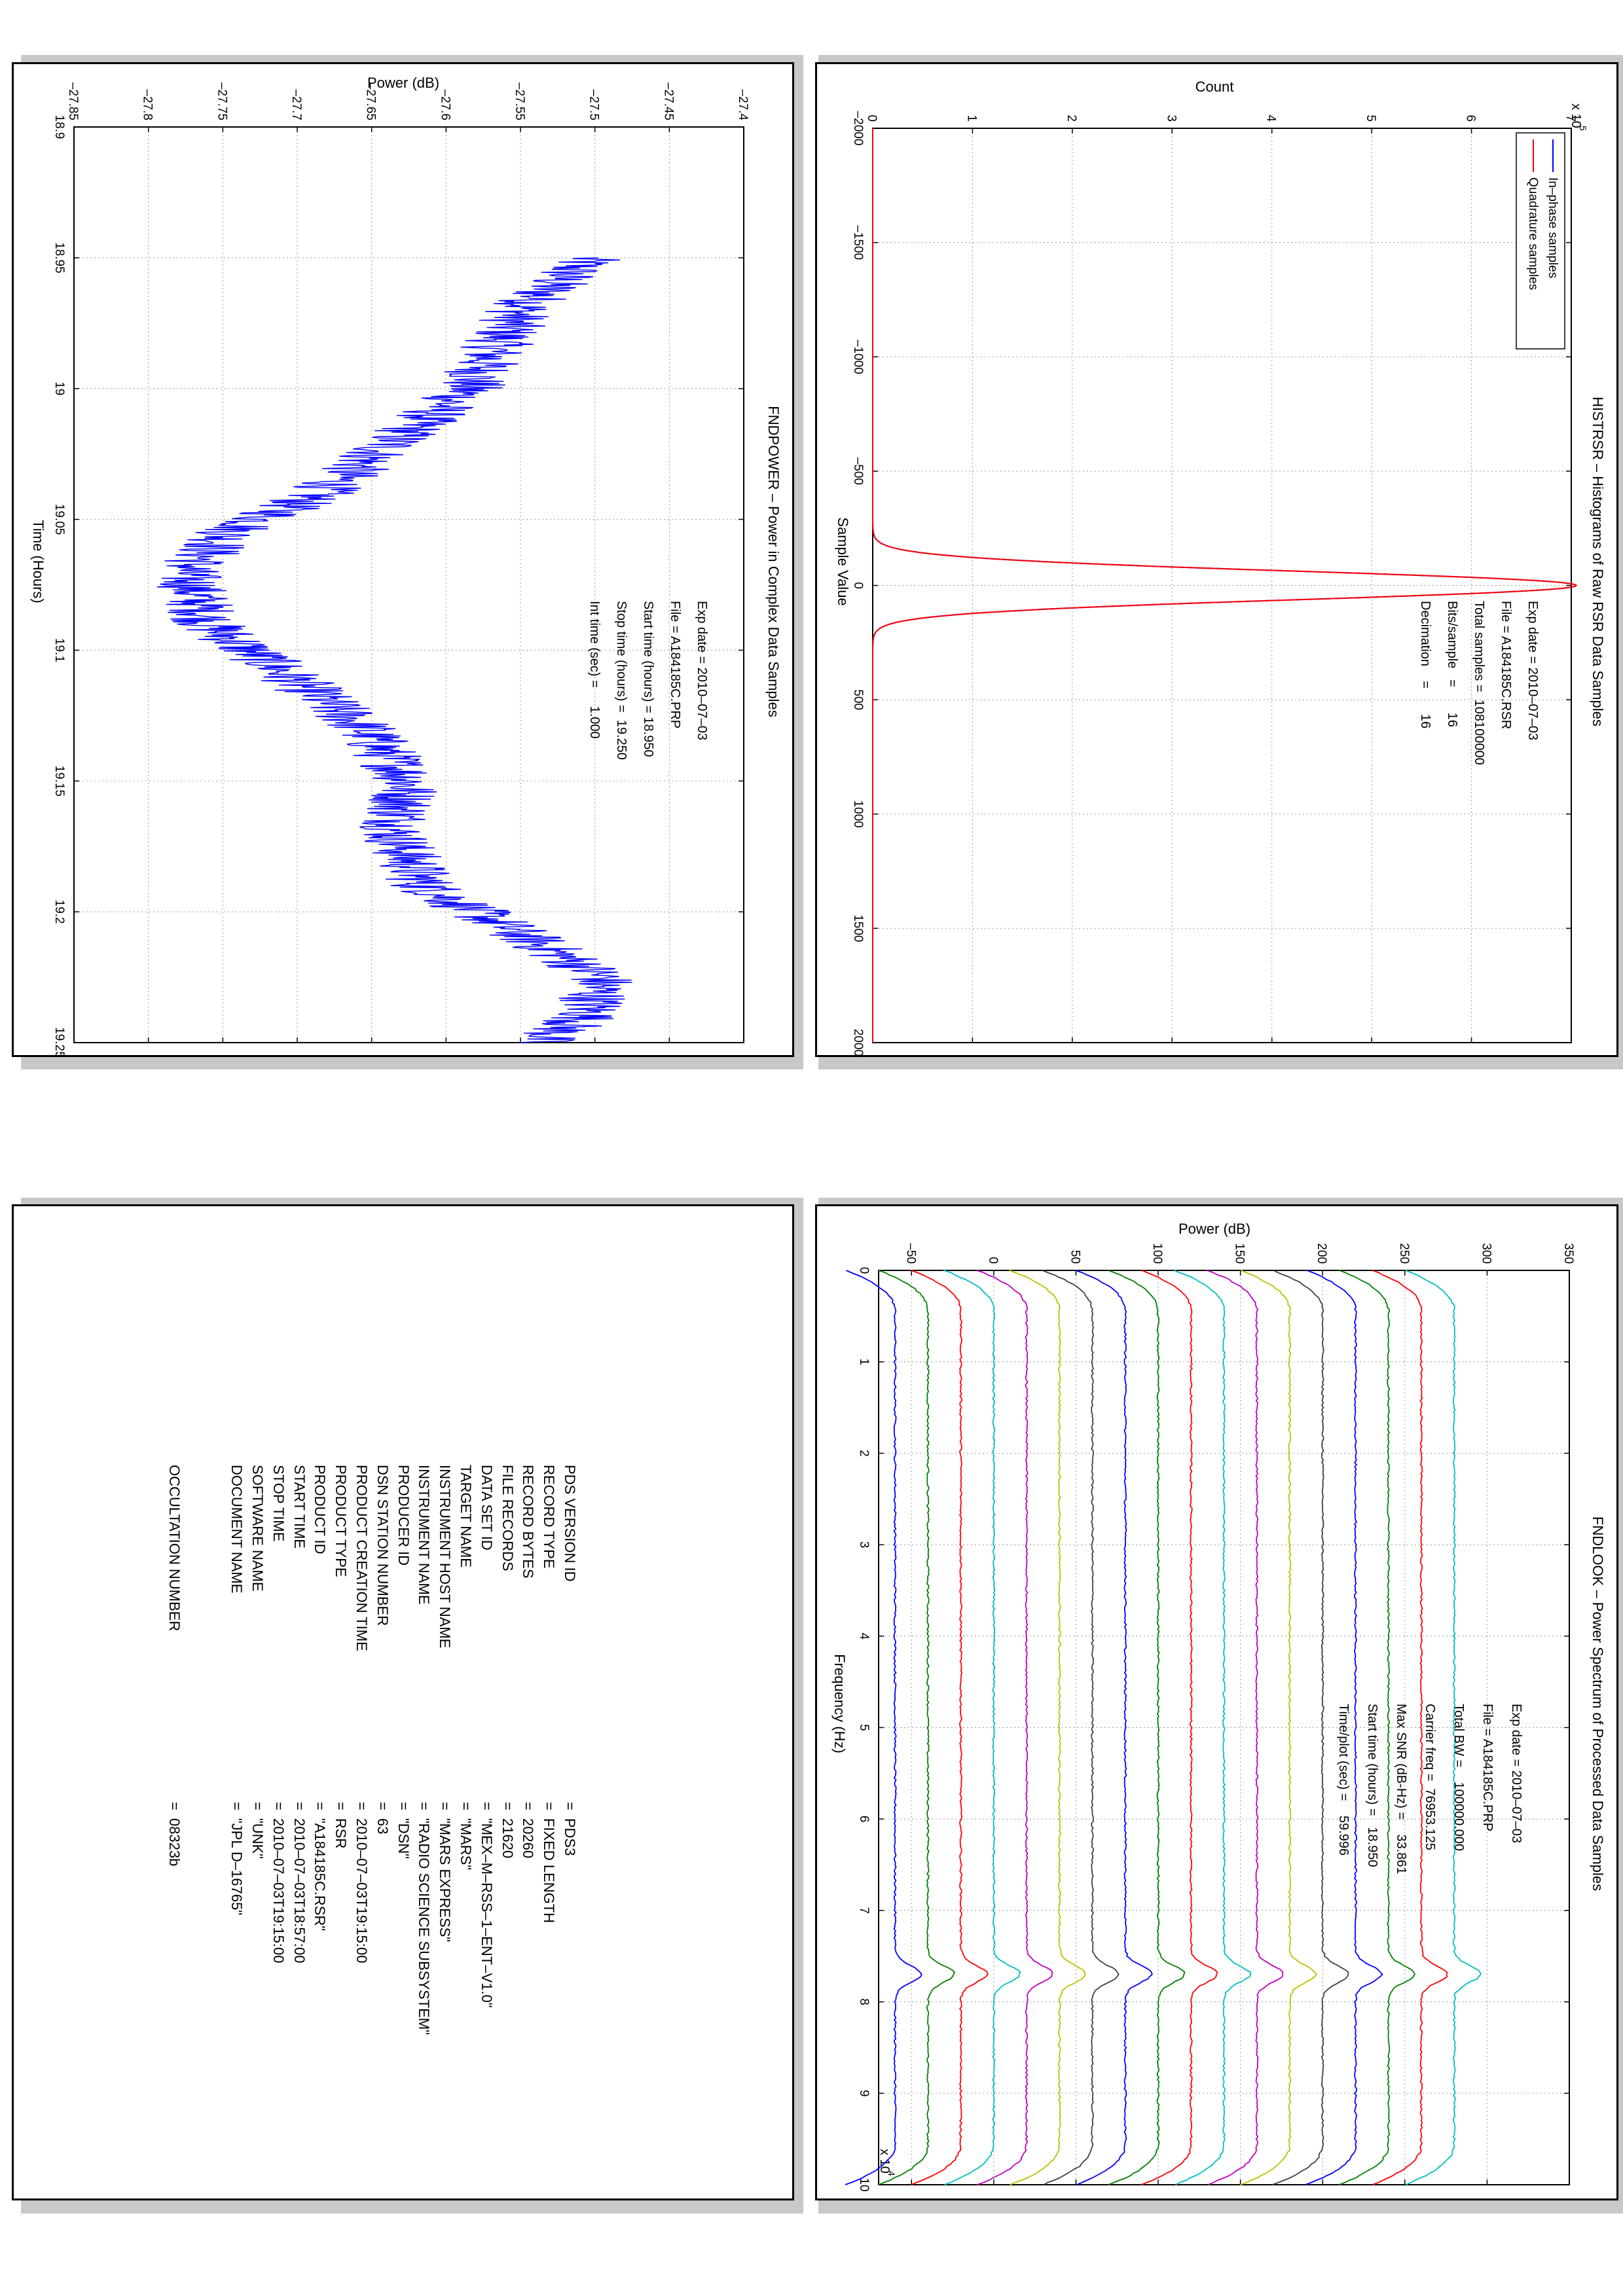 The height and width of the screenshot is (2296, 1623). I want to click on y-tick-label: –27.6, so click(445, 104).